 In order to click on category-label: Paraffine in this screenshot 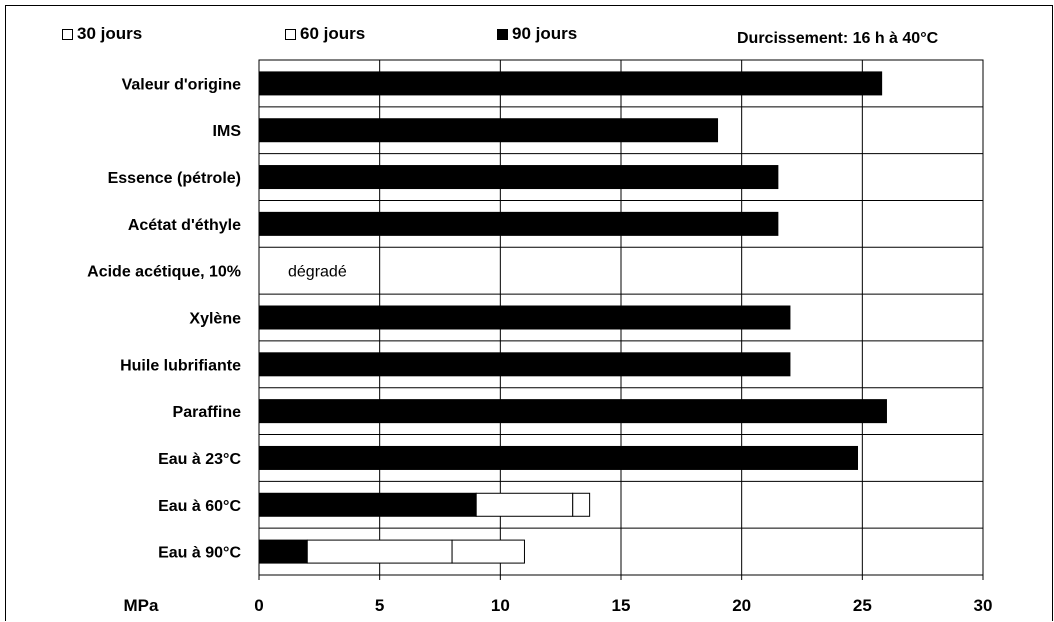, I will do `click(207, 412)`.